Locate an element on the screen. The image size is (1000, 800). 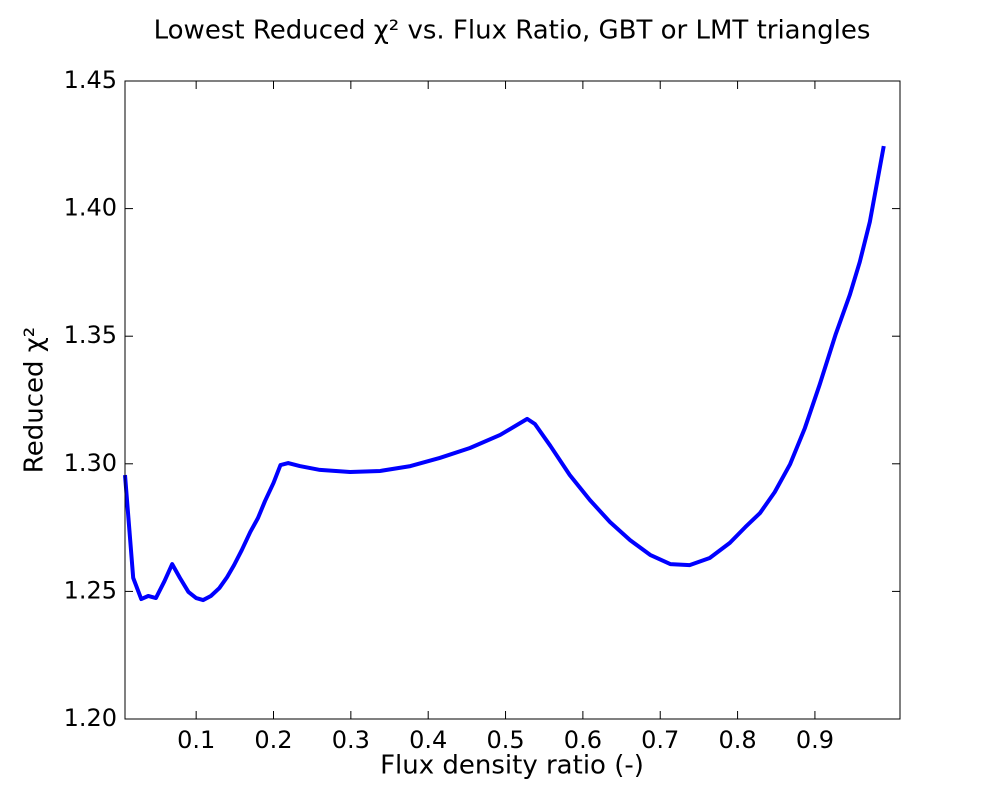
x-tick-label: 0.4 is located at coordinates (428, 740).